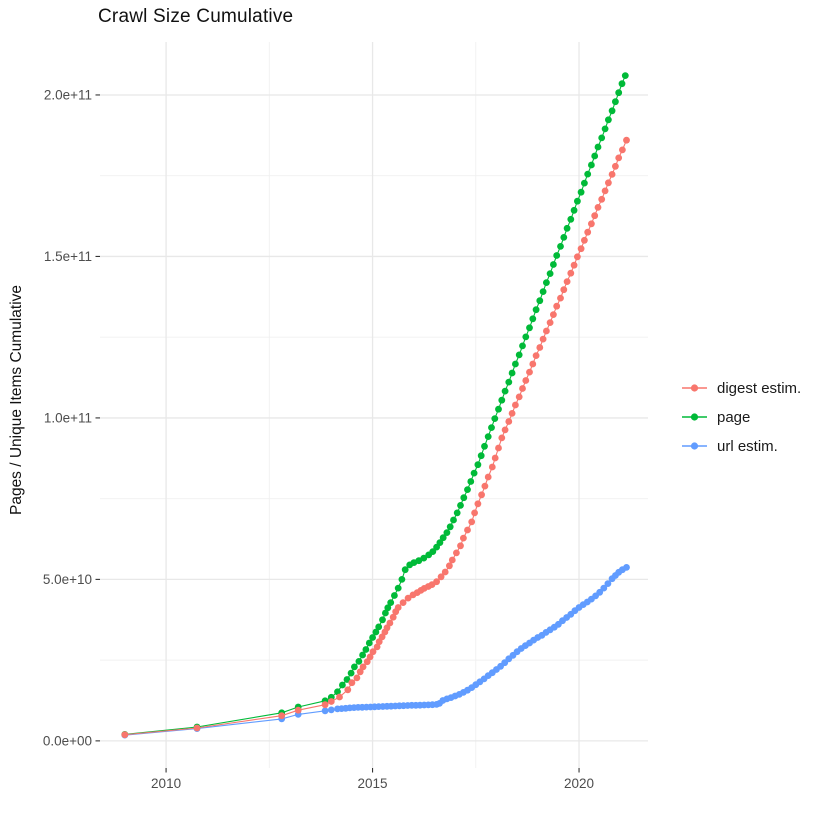  I want to click on legend-label: url estim., so click(747, 446).